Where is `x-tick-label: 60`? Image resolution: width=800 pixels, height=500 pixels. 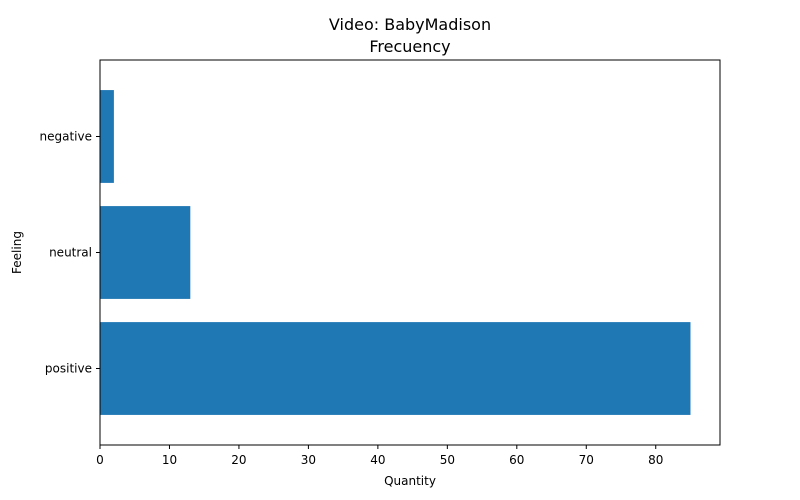 x-tick-label: 60 is located at coordinates (516, 460).